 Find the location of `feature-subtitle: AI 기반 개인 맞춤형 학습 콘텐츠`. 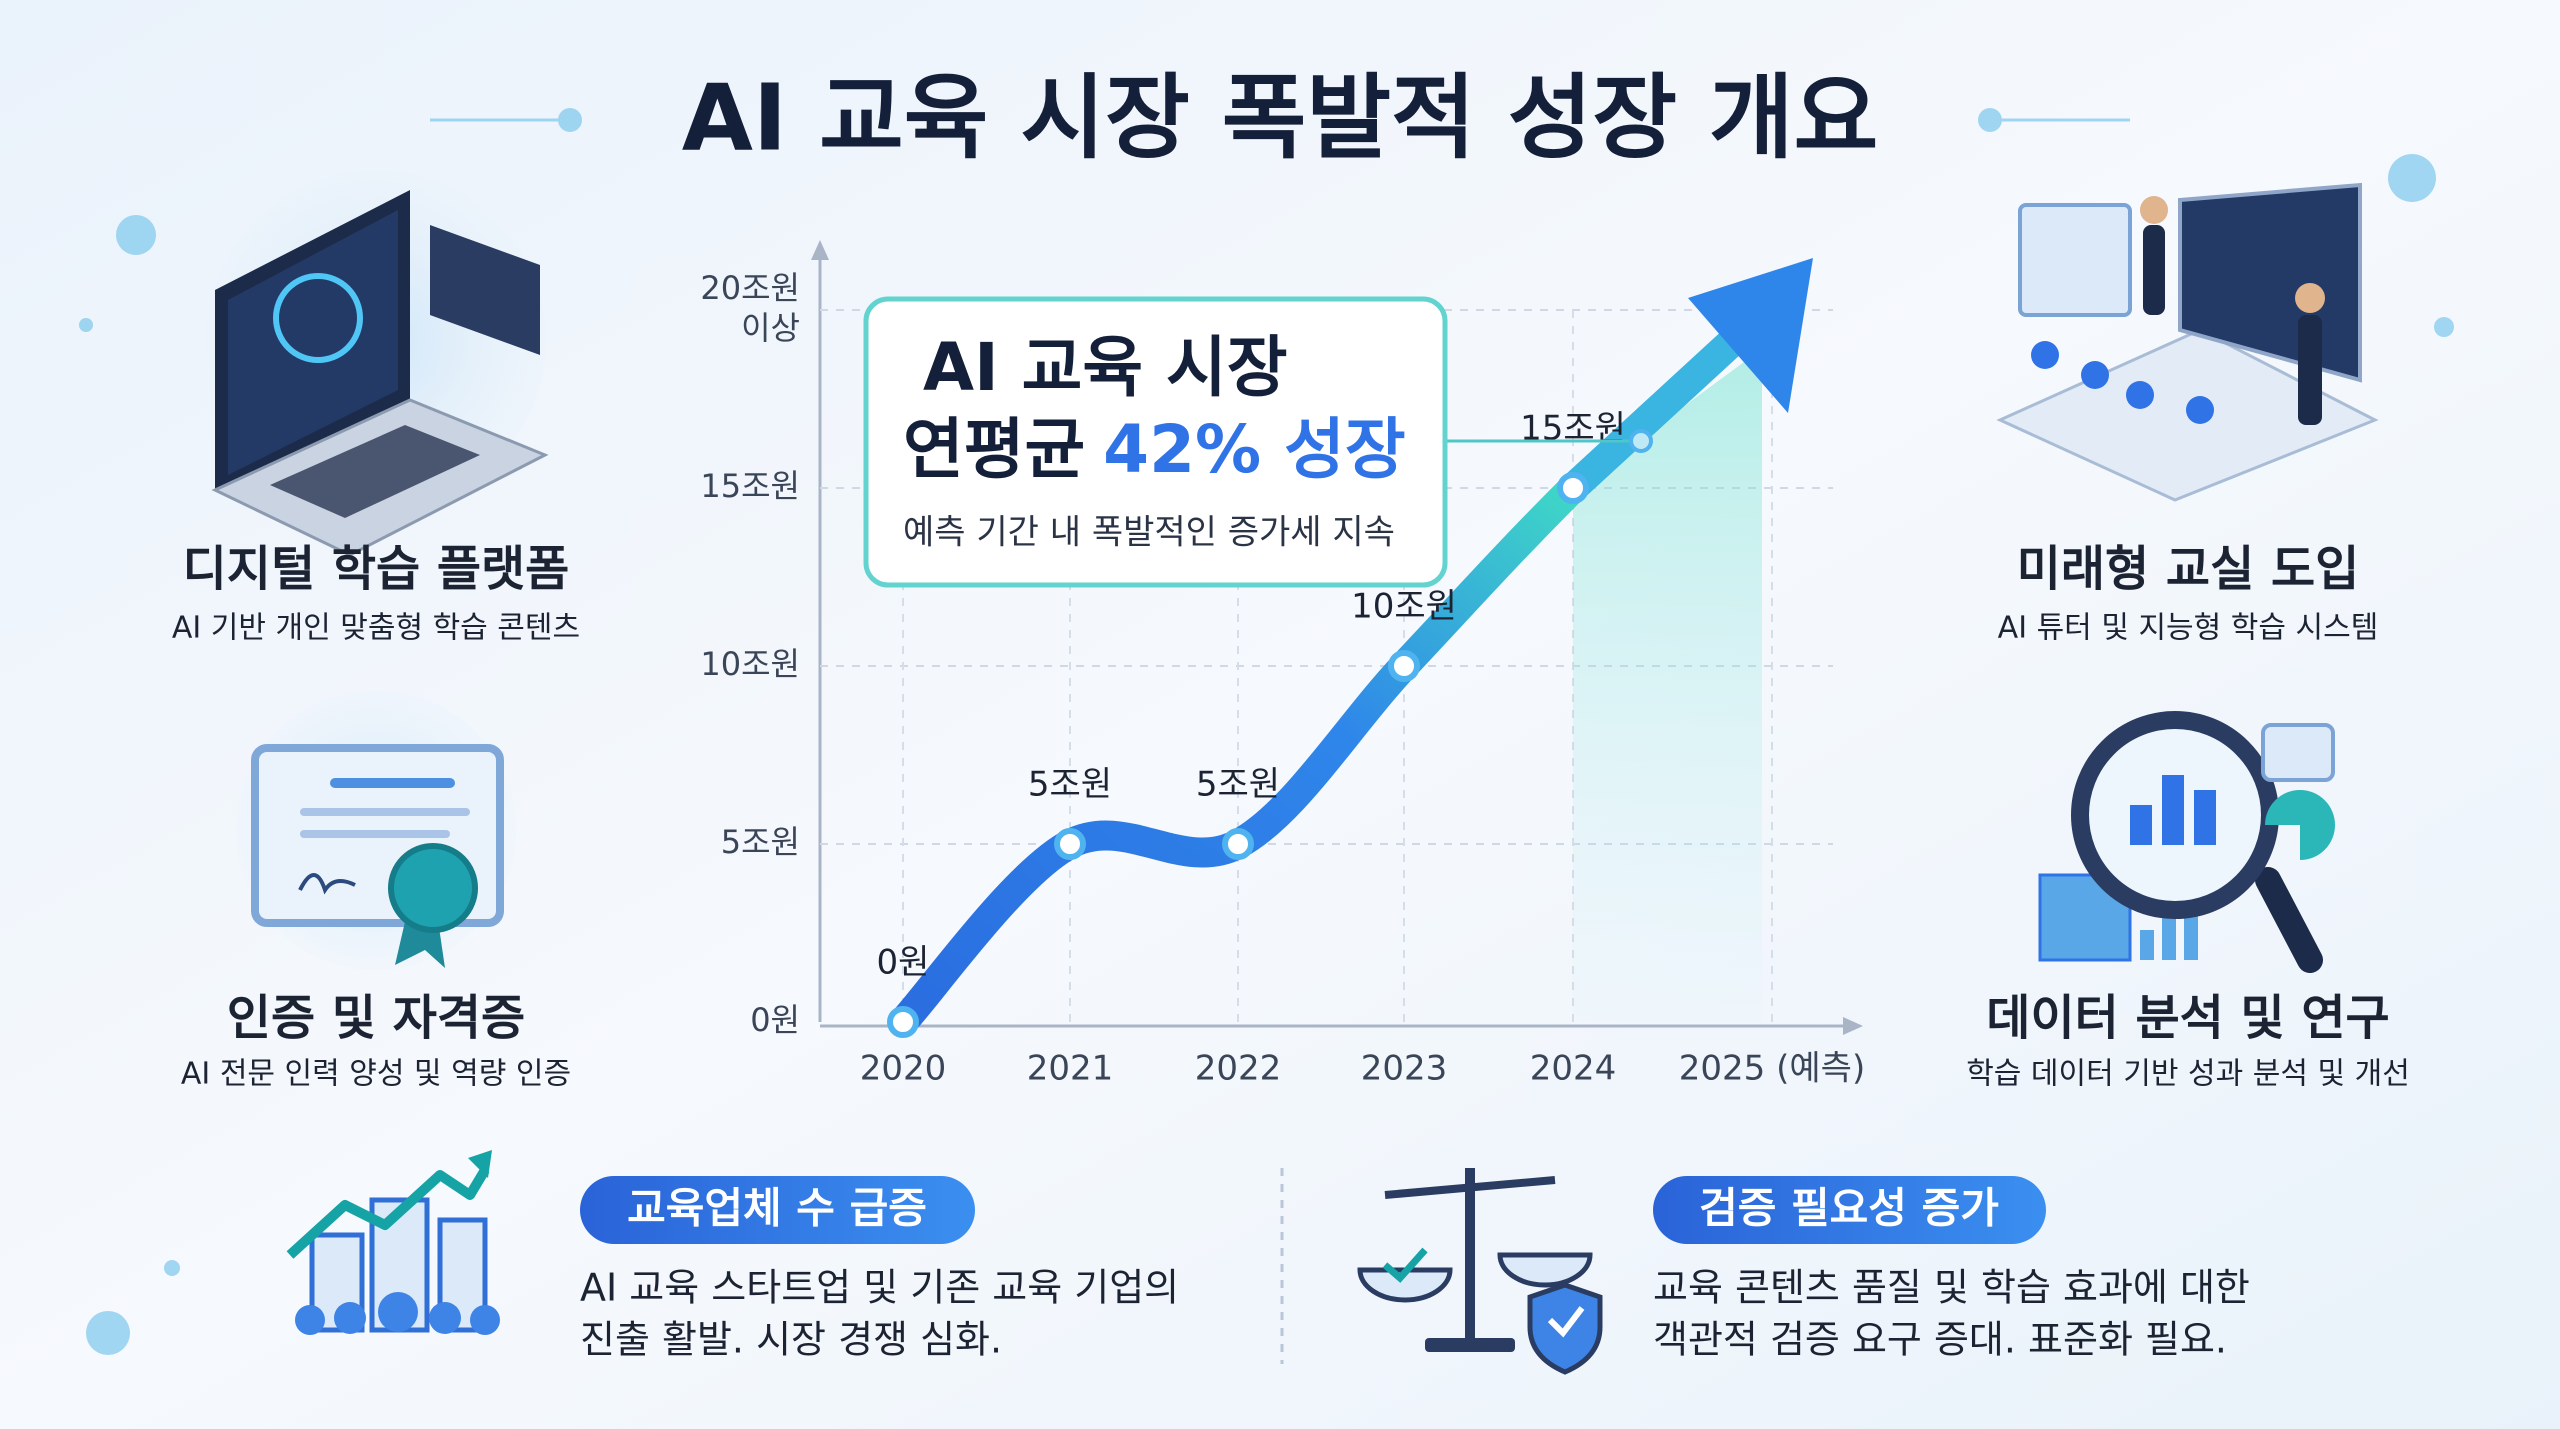

feature-subtitle: AI 기반 개인 맞춤형 학습 콘텐츠 is located at coordinates (376, 628).